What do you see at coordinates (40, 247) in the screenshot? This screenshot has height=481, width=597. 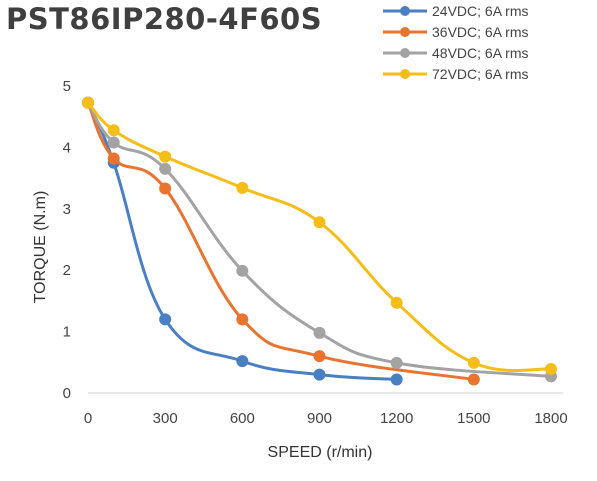 I see `y-axis-label: TORQUE (N.m)` at bounding box center [40, 247].